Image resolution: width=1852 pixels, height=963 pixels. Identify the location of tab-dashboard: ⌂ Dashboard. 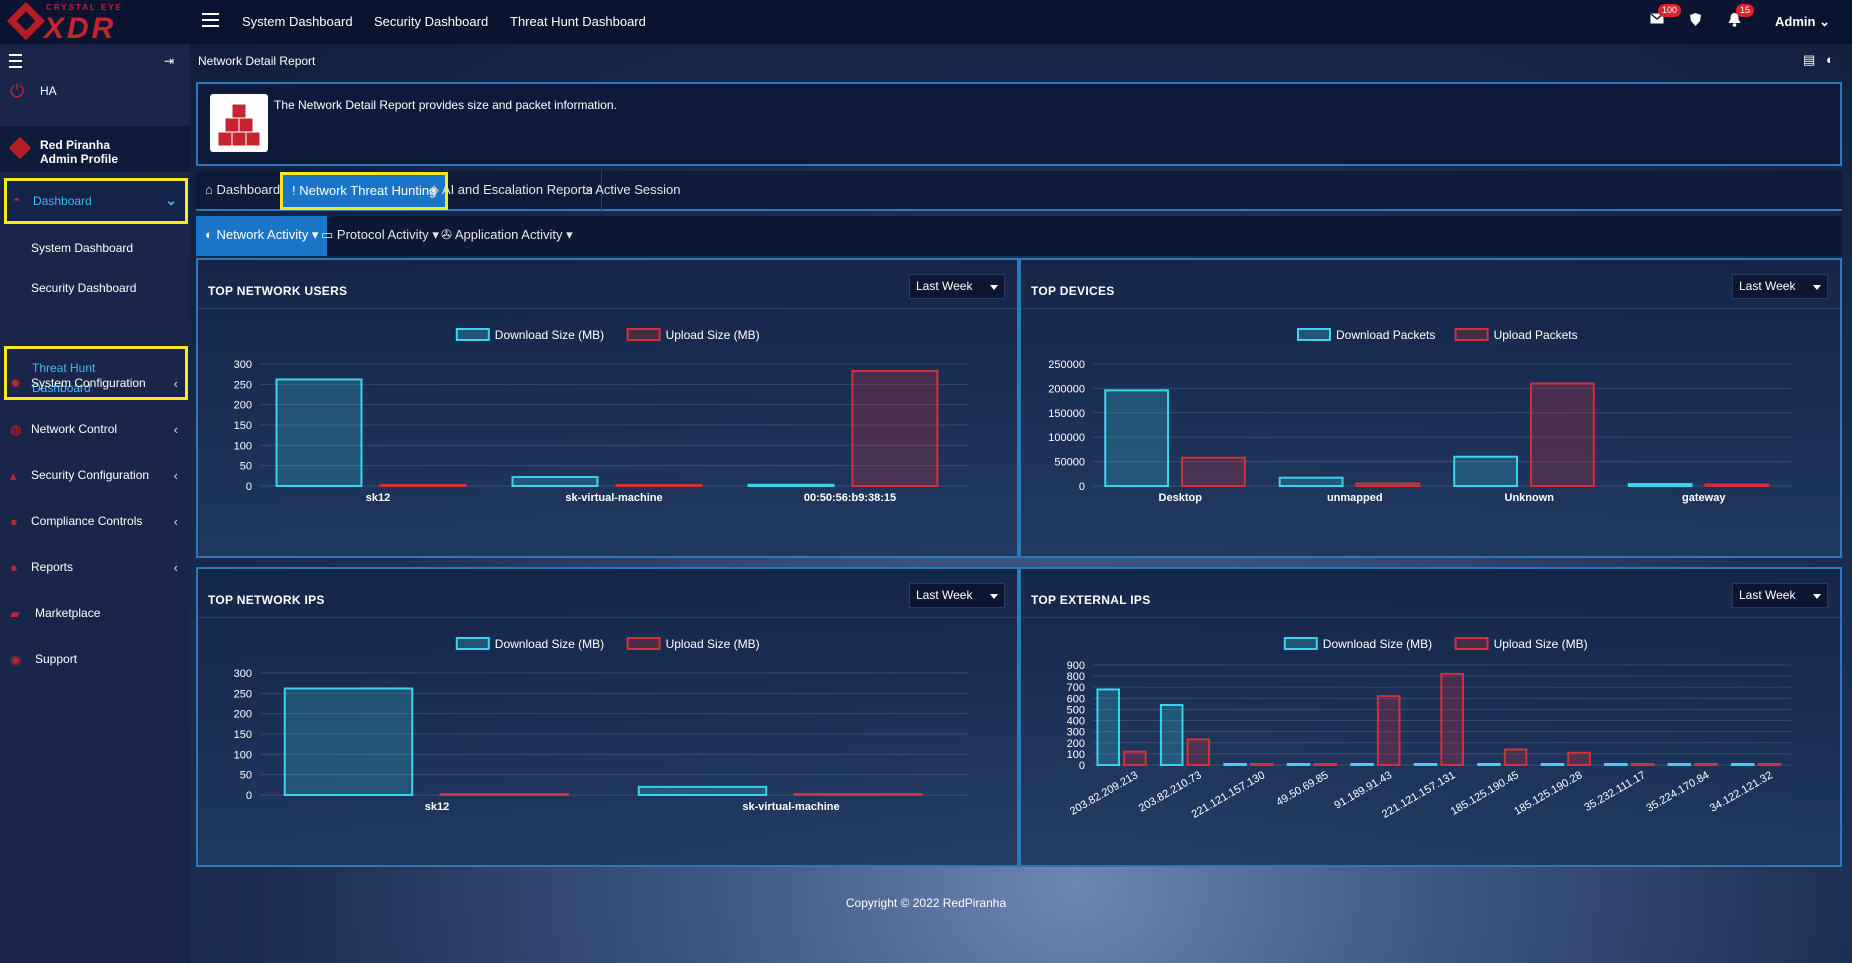
(243, 191).